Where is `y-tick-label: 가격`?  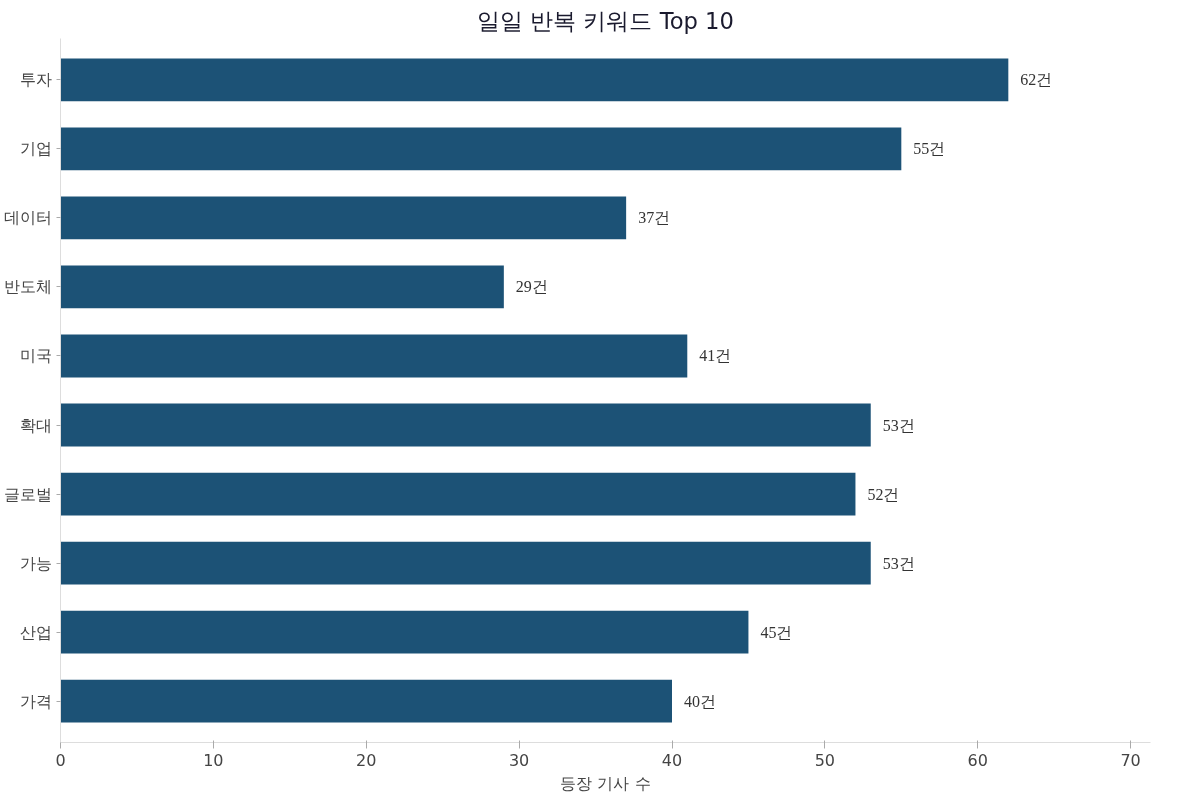 y-tick-label: 가격 is located at coordinates (35, 701).